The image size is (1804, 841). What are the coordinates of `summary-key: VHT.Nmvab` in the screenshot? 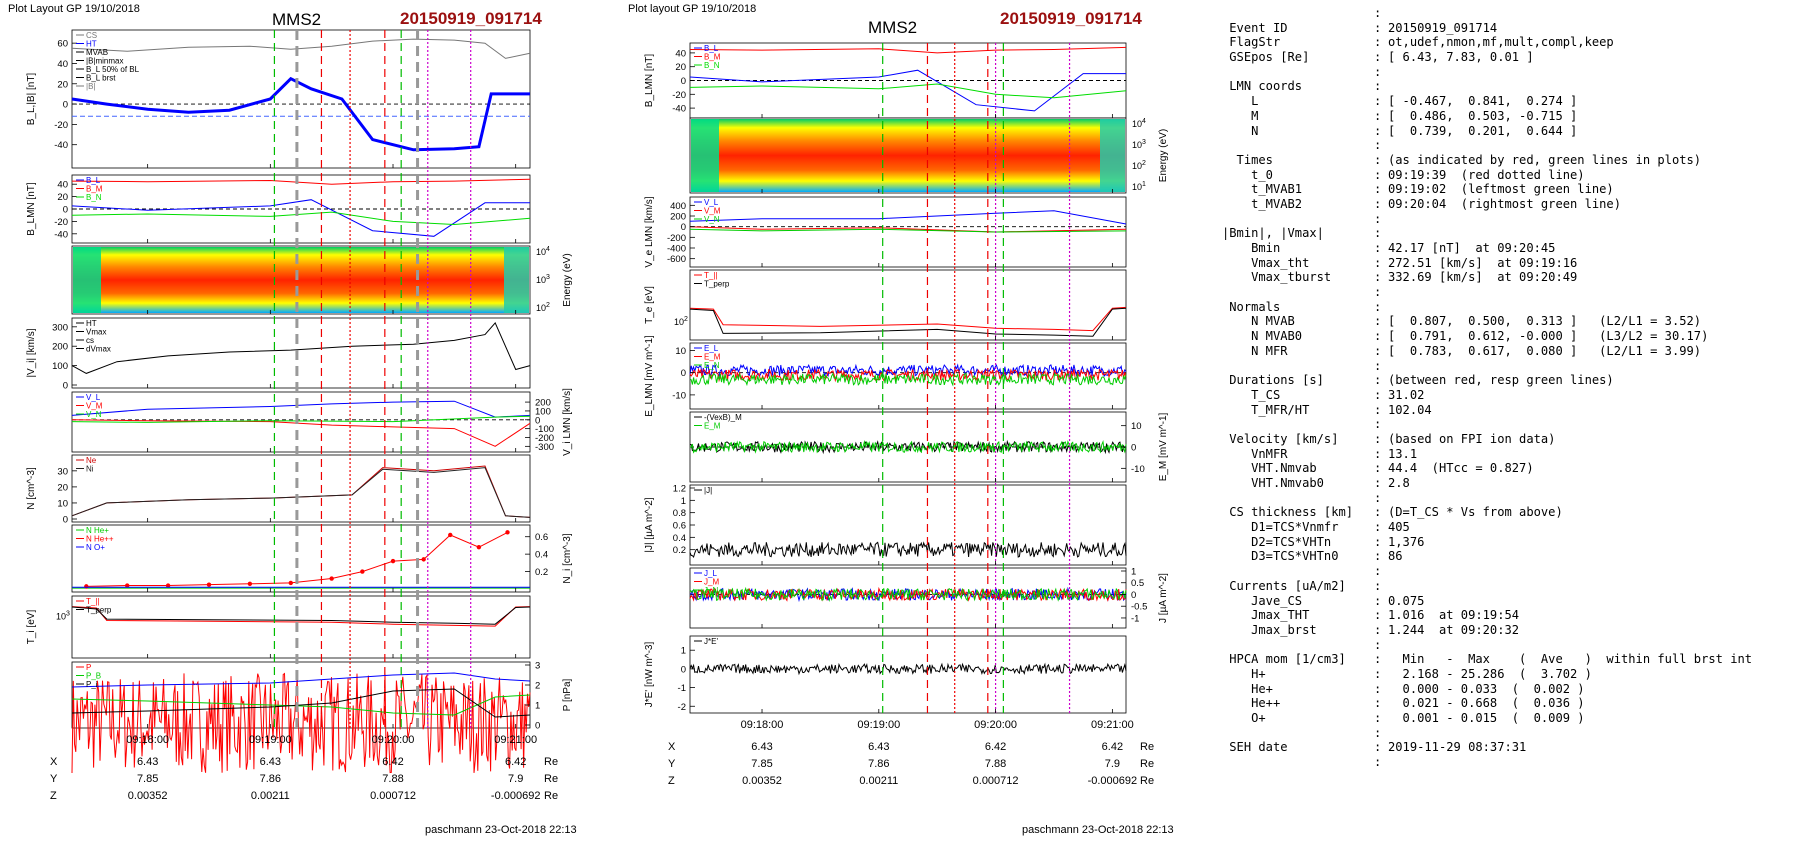 It's located at (1269, 468).